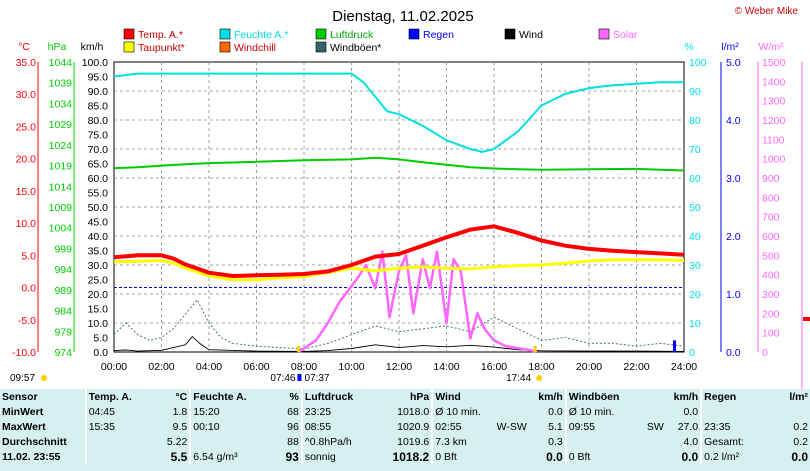 This screenshot has width=810, height=471. I want to click on solar-axis-tick-label: 200, so click(771, 314).